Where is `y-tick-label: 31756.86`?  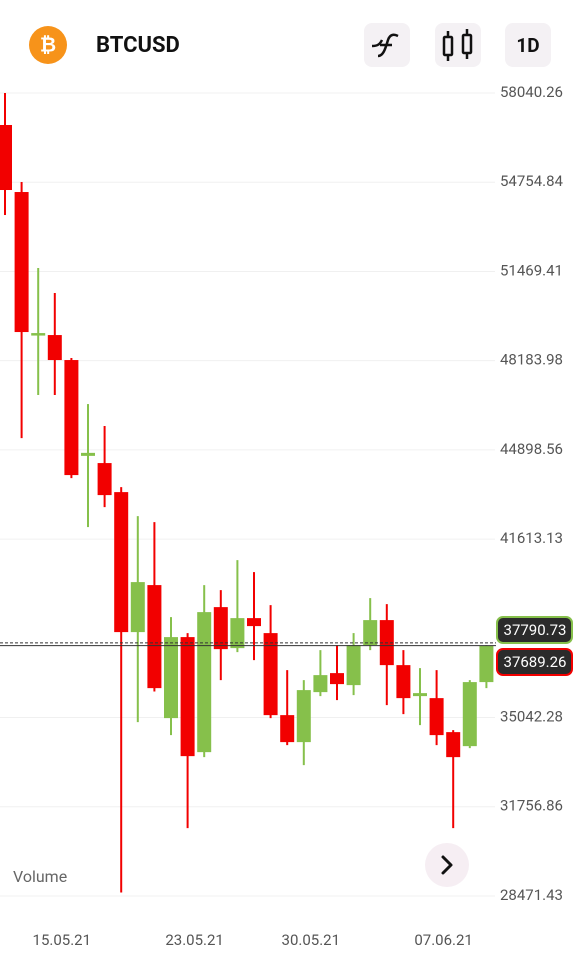
y-tick-label: 31756.86 is located at coordinates (531, 806).